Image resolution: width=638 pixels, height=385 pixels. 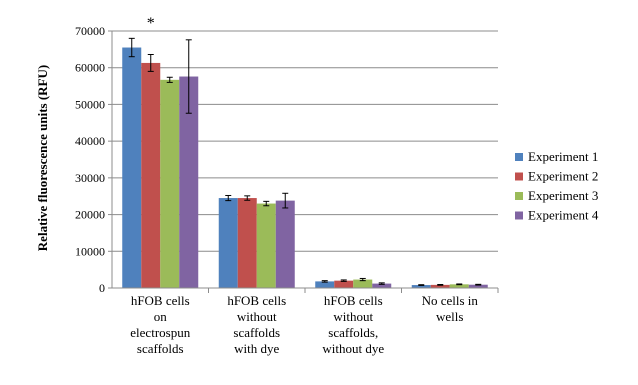 What do you see at coordinates (102, 288) in the screenshot?
I see `y-tick-label: 0` at bounding box center [102, 288].